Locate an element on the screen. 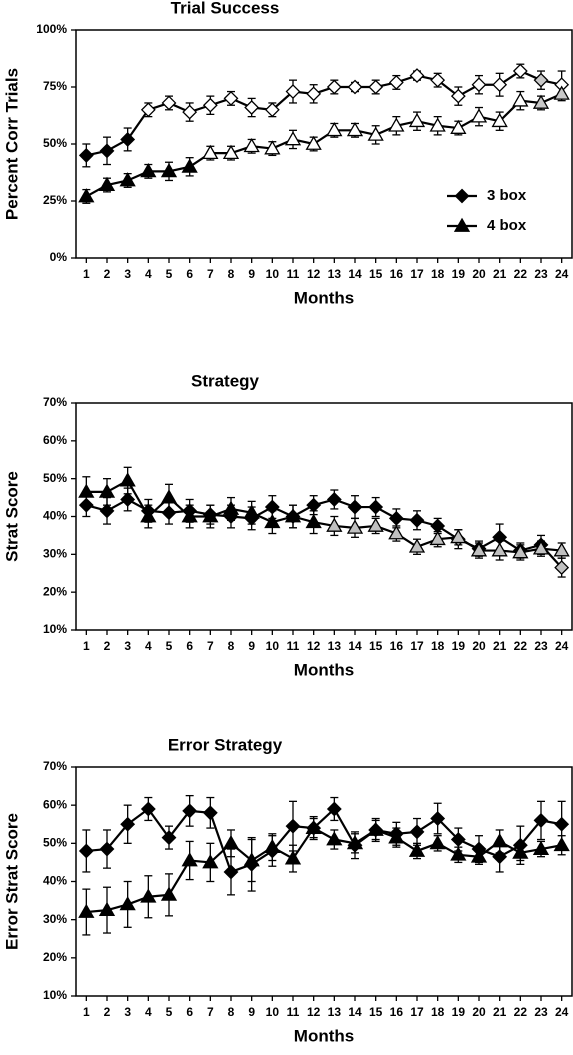 This screenshot has height=1055, width=573. x-tick-label: 14 is located at coordinates (355, 274).